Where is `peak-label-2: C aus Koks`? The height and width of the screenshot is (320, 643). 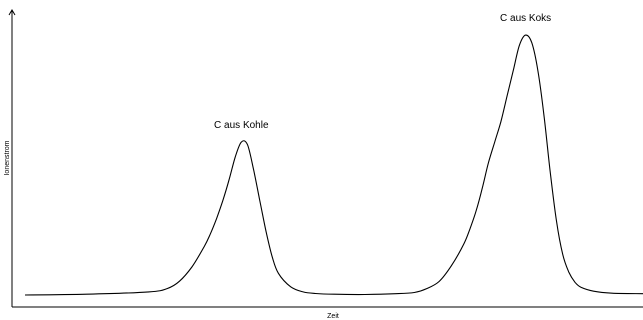 peak-label-2: C aus Koks is located at coordinates (525, 18).